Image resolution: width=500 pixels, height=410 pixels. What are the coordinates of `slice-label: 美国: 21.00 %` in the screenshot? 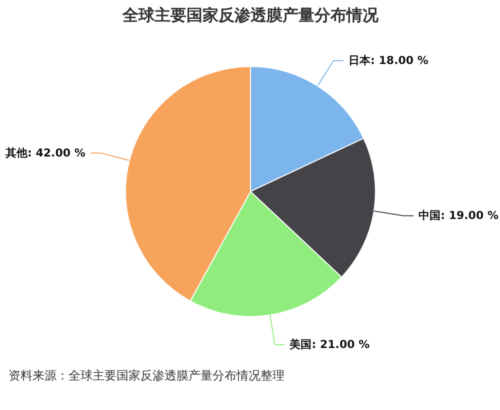 It's located at (329, 345).